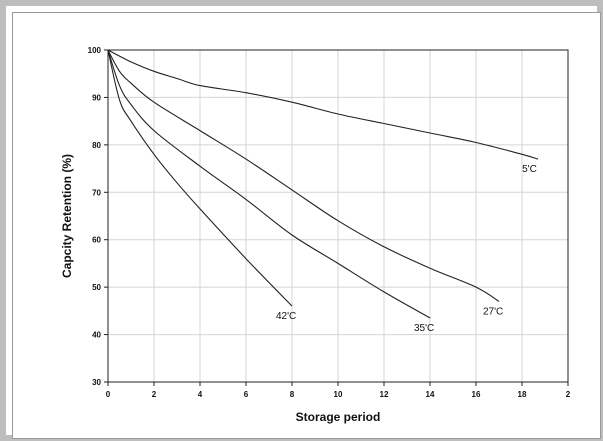  What do you see at coordinates (424, 328) in the screenshot?
I see `series-label-2: 35'C` at bounding box center [424, 328].